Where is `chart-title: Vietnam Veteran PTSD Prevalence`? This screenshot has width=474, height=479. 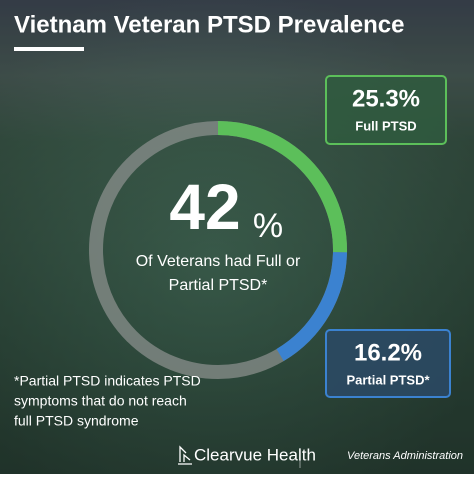 chart-title: Vietnam Veteran PTSD Prevalence is located at coordinates (209, 24).